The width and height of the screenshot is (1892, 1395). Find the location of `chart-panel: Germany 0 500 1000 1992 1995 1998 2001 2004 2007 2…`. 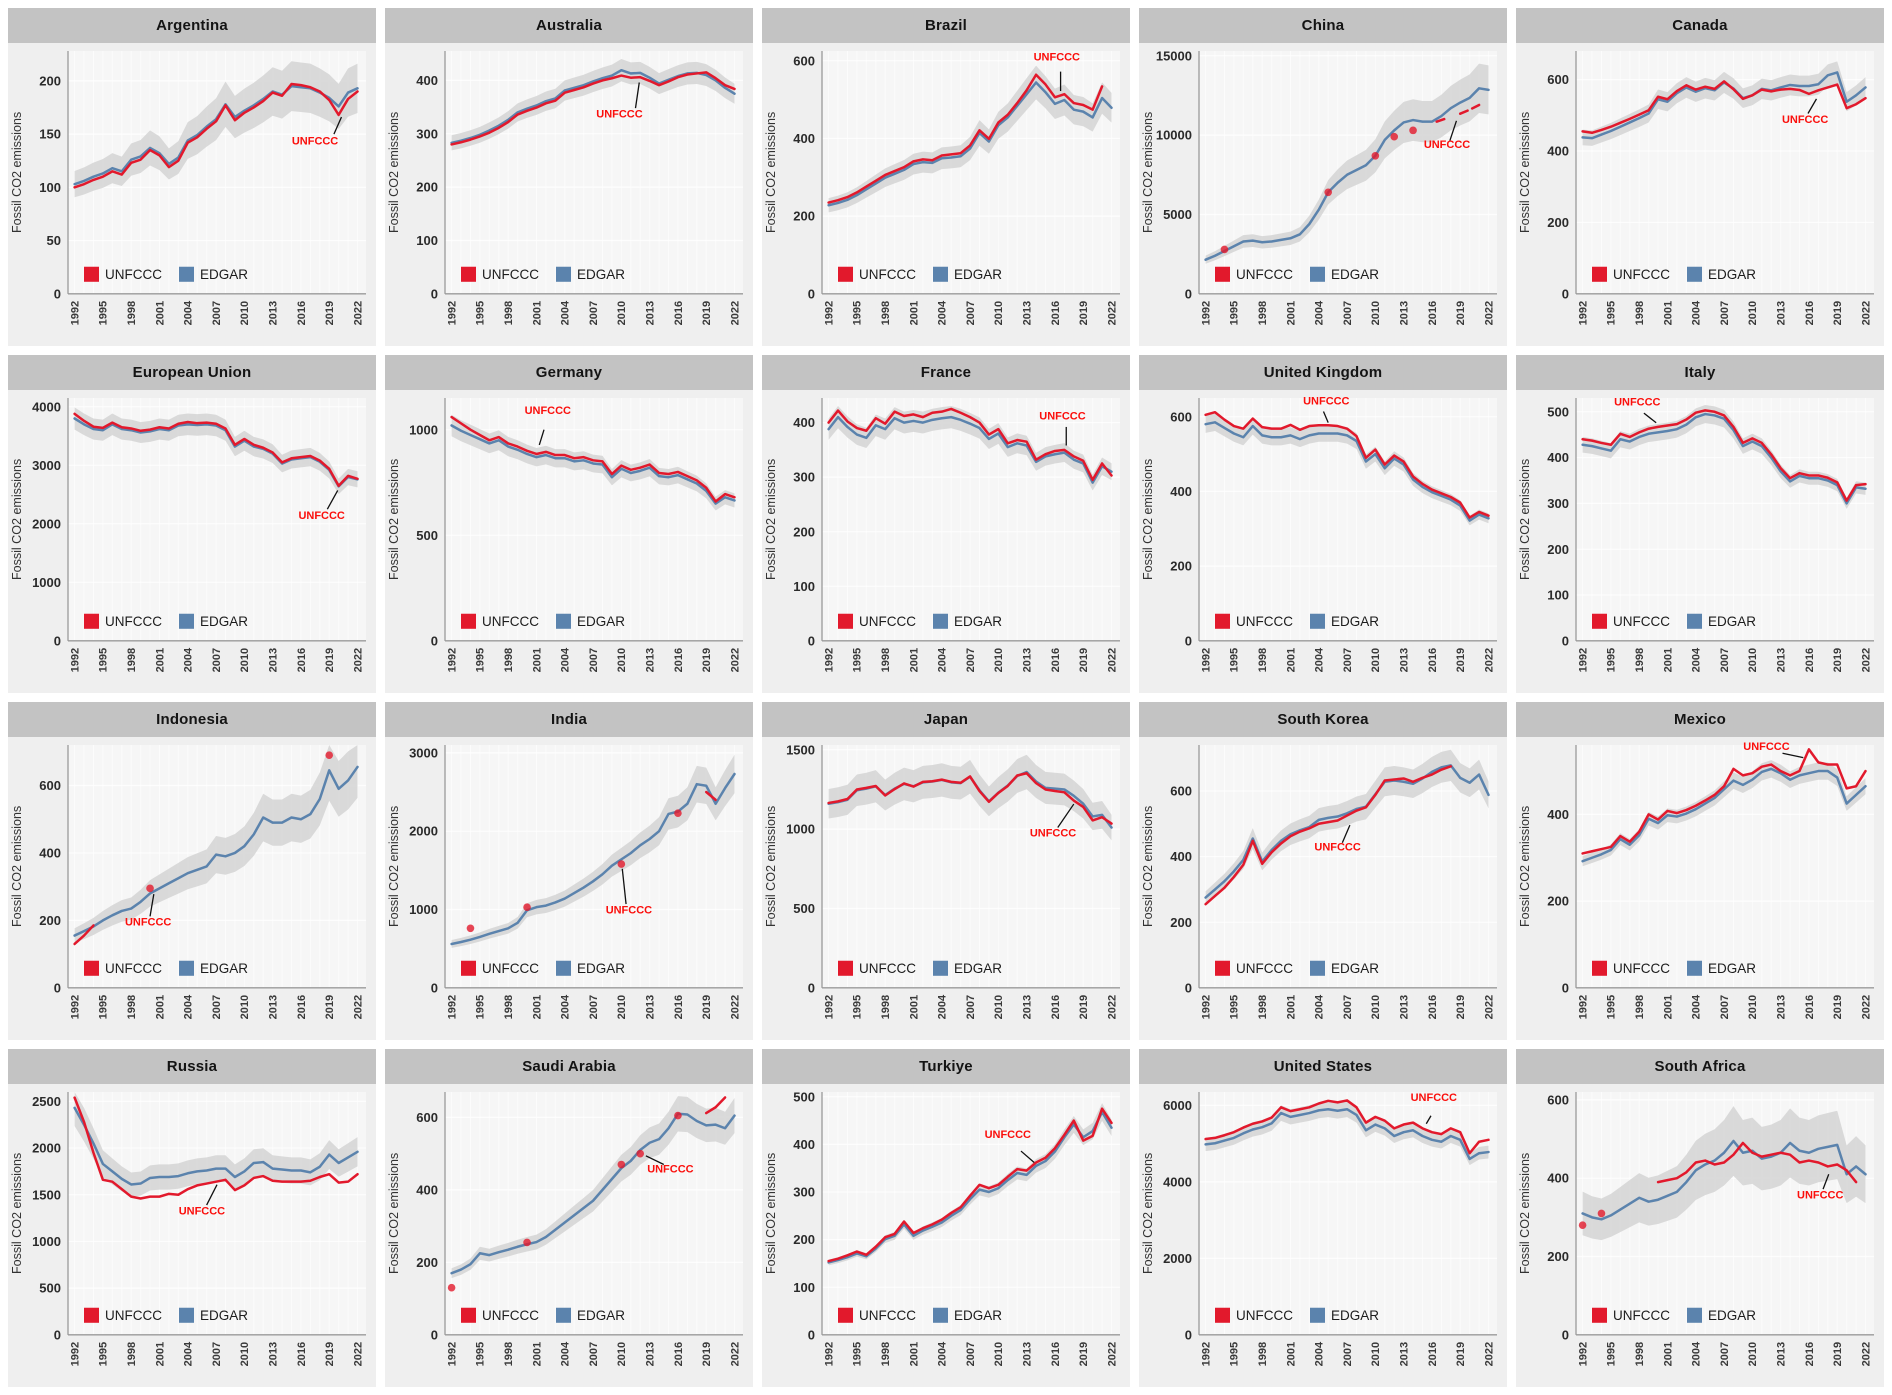

chart-panel: Germany 0 500 1000 1992 1995 1998 2001 2004 2007 2… is located at coordinates (569, 524).